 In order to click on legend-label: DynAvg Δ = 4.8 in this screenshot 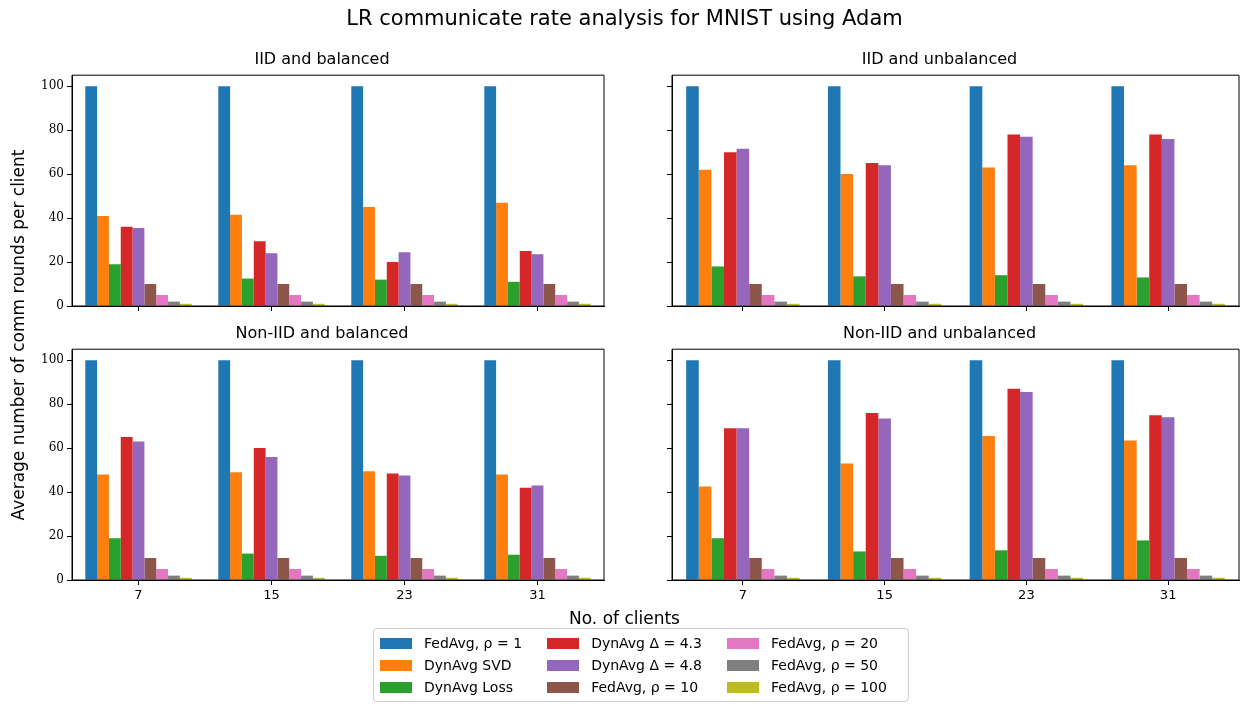, I will do `click(646, 665)`.